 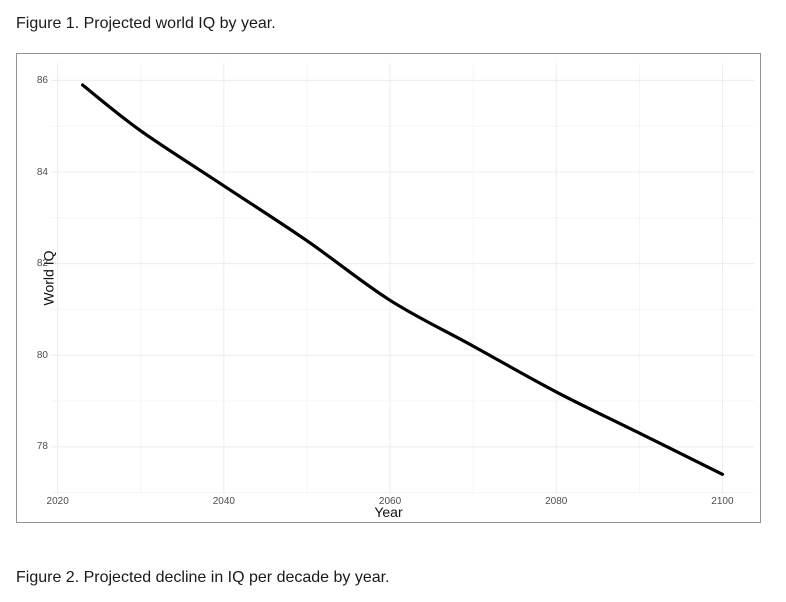 I want to click on x-tick-label: 2040, so click(x=223, y=501).